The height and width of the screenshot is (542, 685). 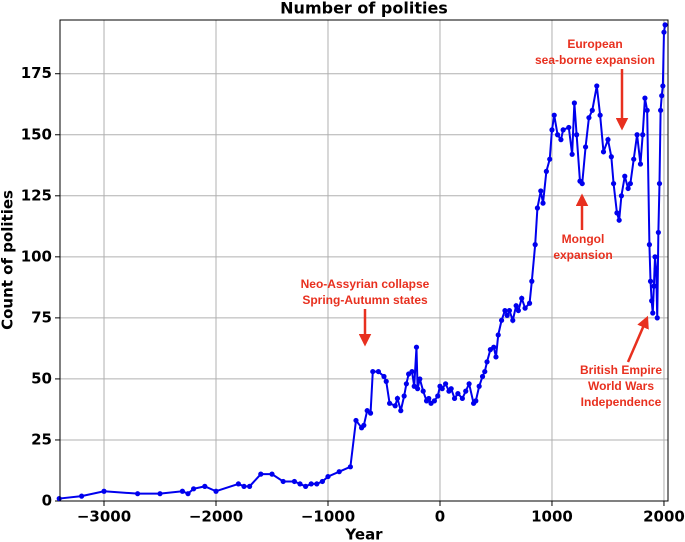 I want to click on annotation-line: Independence, so click(x=621, y=402).